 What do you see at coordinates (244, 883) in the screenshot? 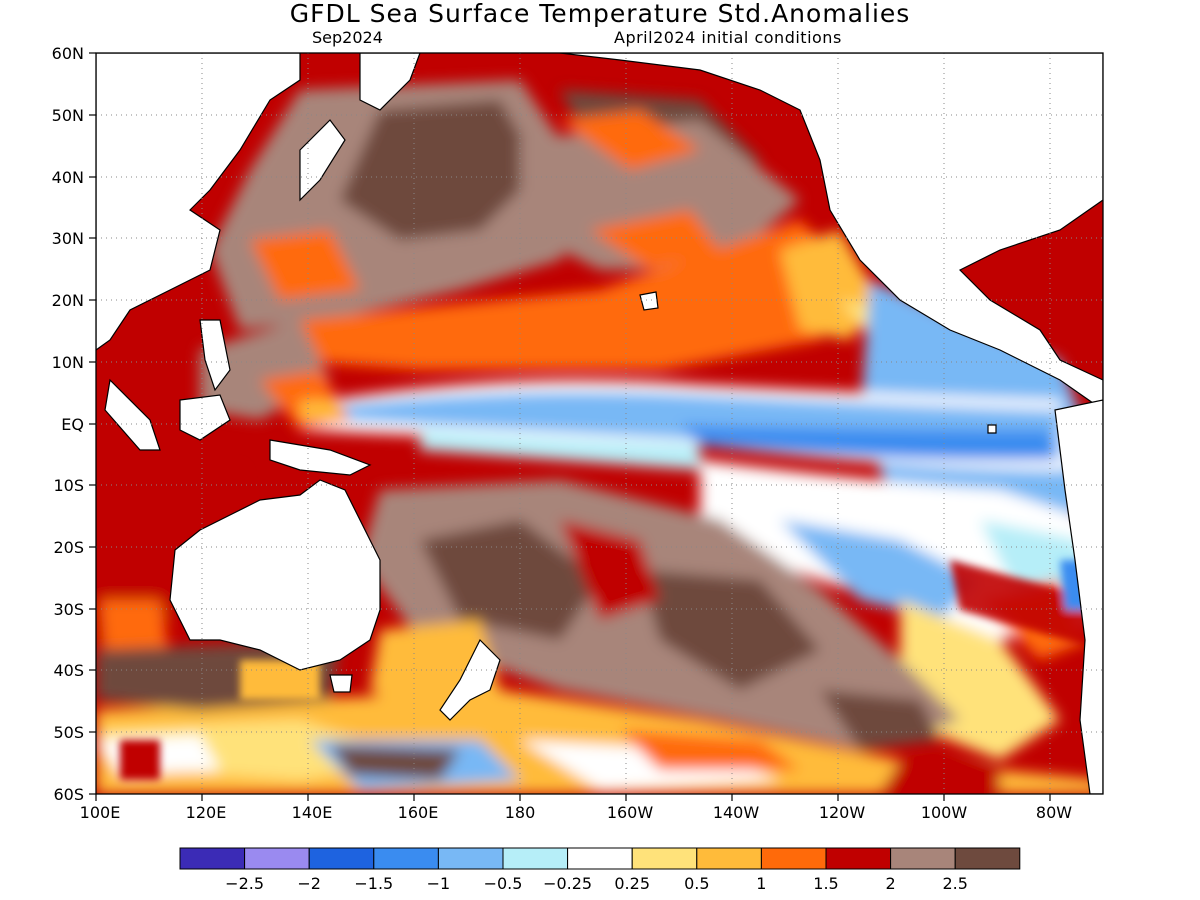
I see `colorbar-label: −2.5` at bounding box center [244, 883].